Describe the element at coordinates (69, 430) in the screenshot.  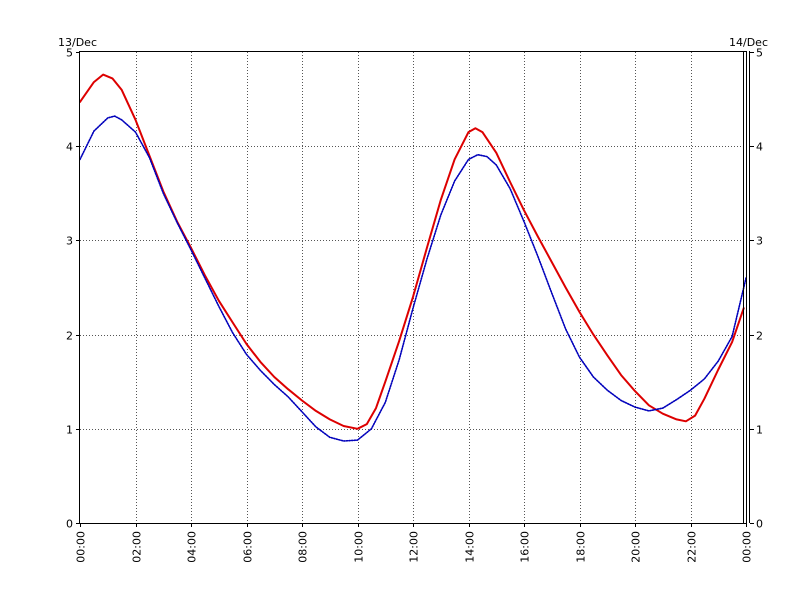
I see `y-tick-label-left: 1` at that location.